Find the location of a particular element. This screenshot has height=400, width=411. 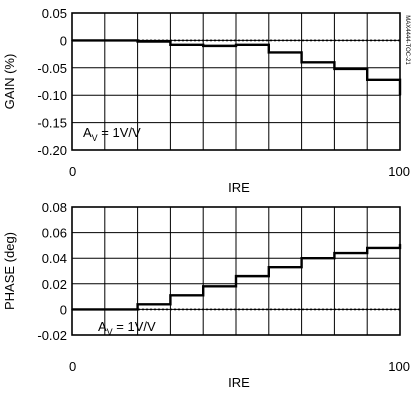

y-axis-label: PHASE (deg) is located at coordinates (9, 271).